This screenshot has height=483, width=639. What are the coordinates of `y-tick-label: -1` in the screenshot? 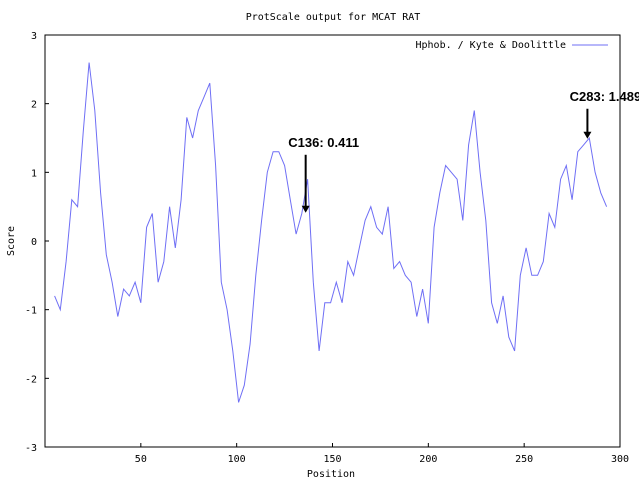 It's located at (31, 311).